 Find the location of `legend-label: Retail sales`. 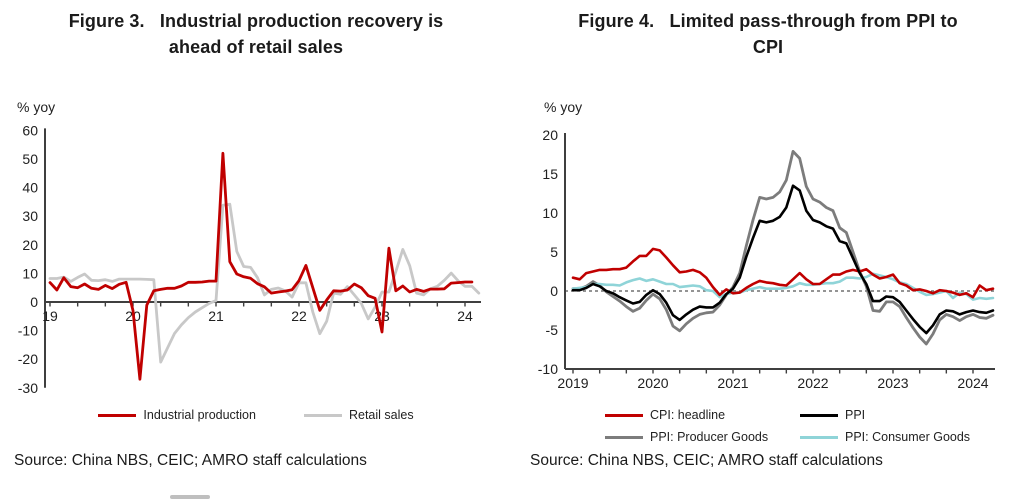

legend-label: Retail sales is located at coordinates (381, 415).